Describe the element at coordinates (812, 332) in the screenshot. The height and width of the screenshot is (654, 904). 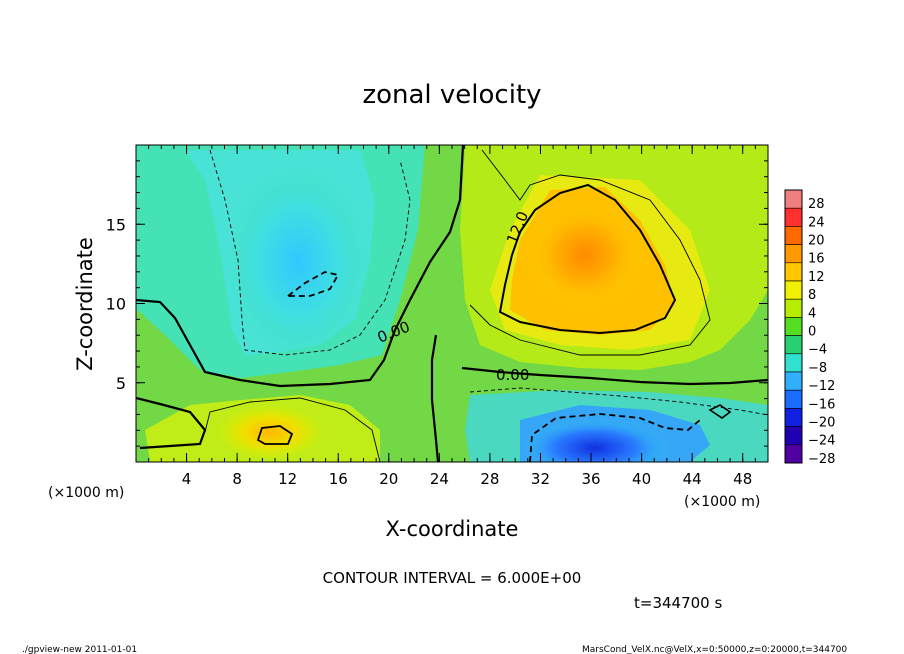
I see `colorbar-label: 0` at that location.